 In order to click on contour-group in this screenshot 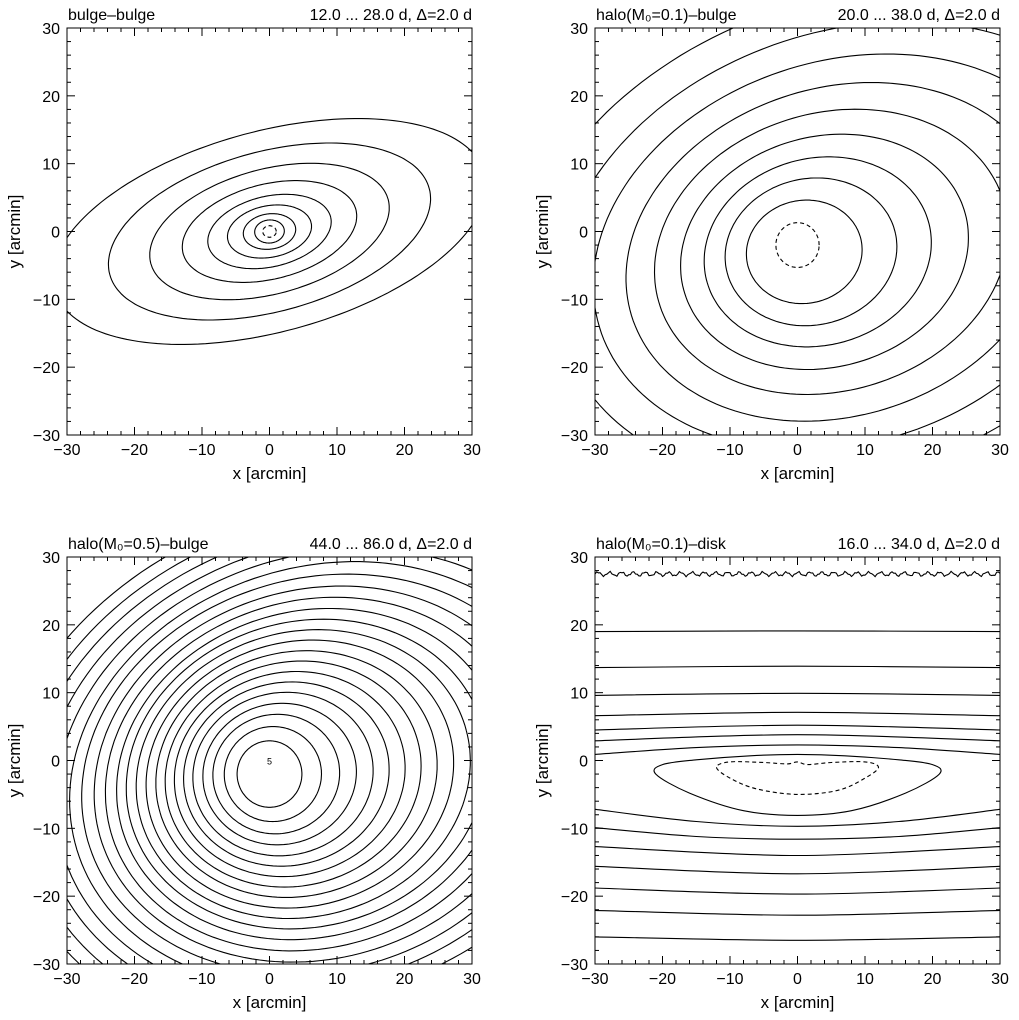, I will do `click(269, 231)`.